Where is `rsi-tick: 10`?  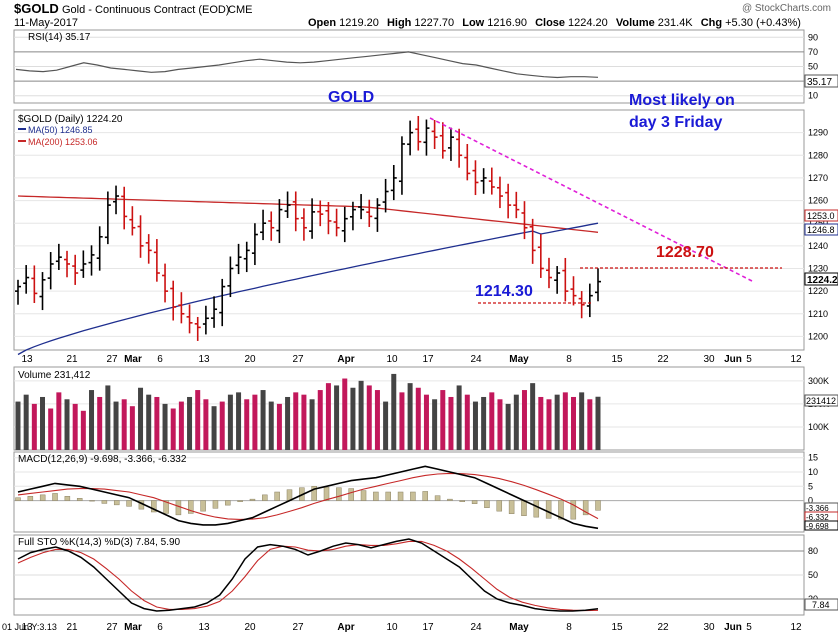
rsi-tick: 10 is located at coordinates (813, 96).